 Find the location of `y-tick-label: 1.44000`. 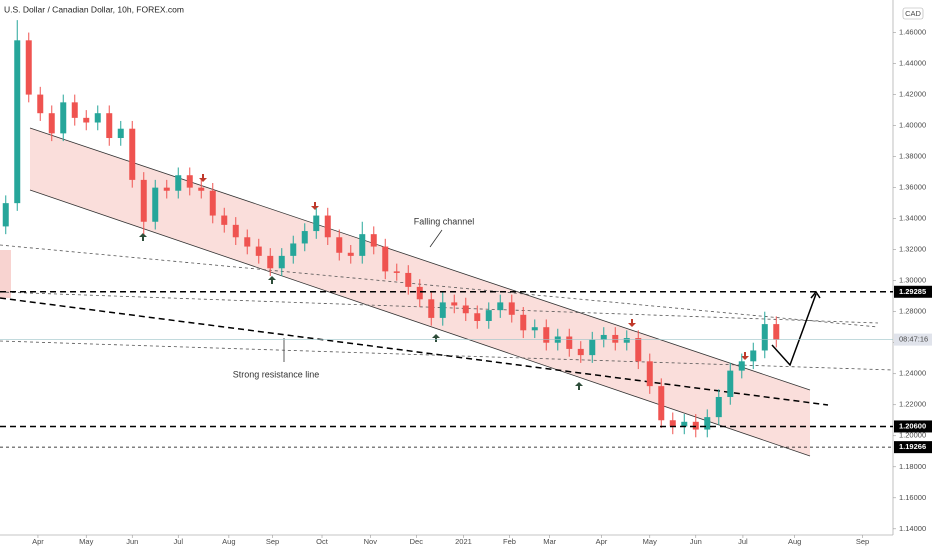

y-tick-label: 1.44000 is located at coordinates (912, 63).